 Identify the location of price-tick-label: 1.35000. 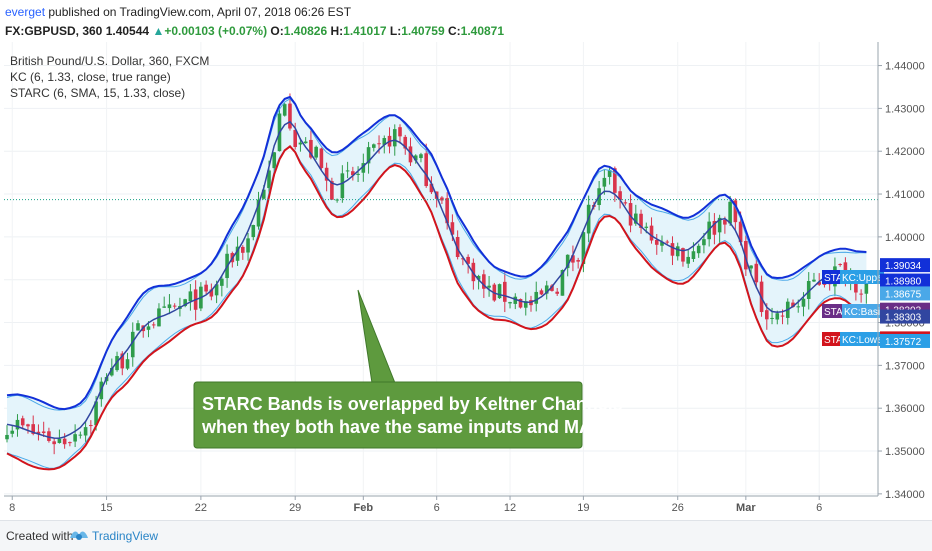
(905, 452).